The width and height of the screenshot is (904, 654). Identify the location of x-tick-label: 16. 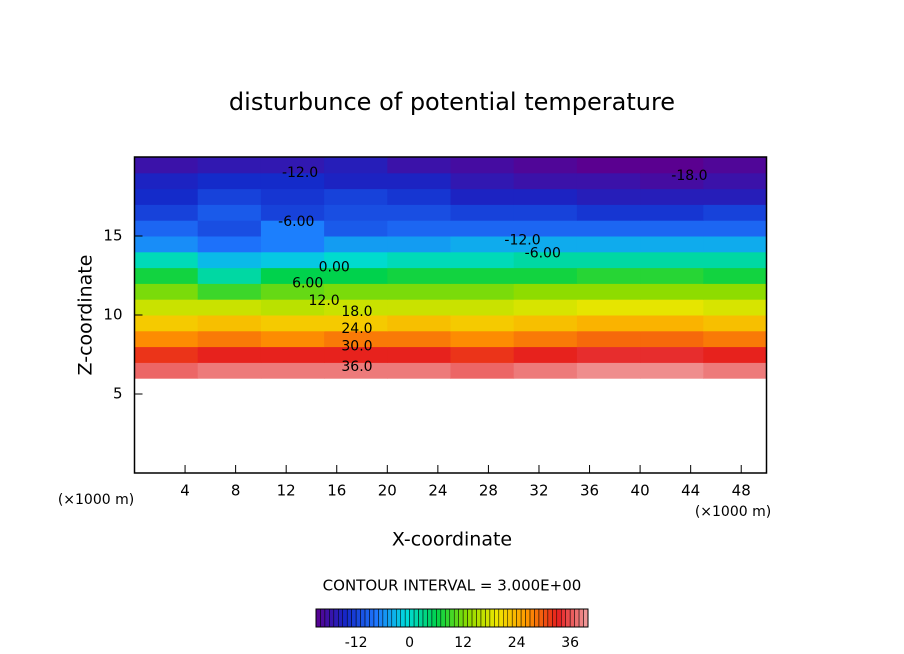
(336, 491).